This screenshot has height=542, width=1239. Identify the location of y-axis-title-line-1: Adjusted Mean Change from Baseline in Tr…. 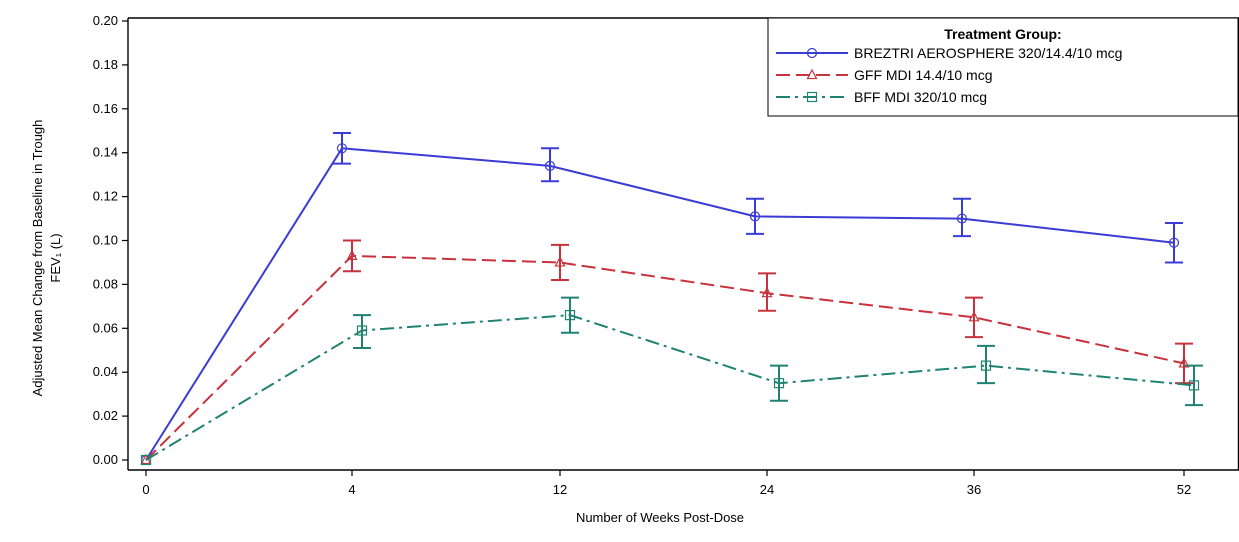
(37, 258).